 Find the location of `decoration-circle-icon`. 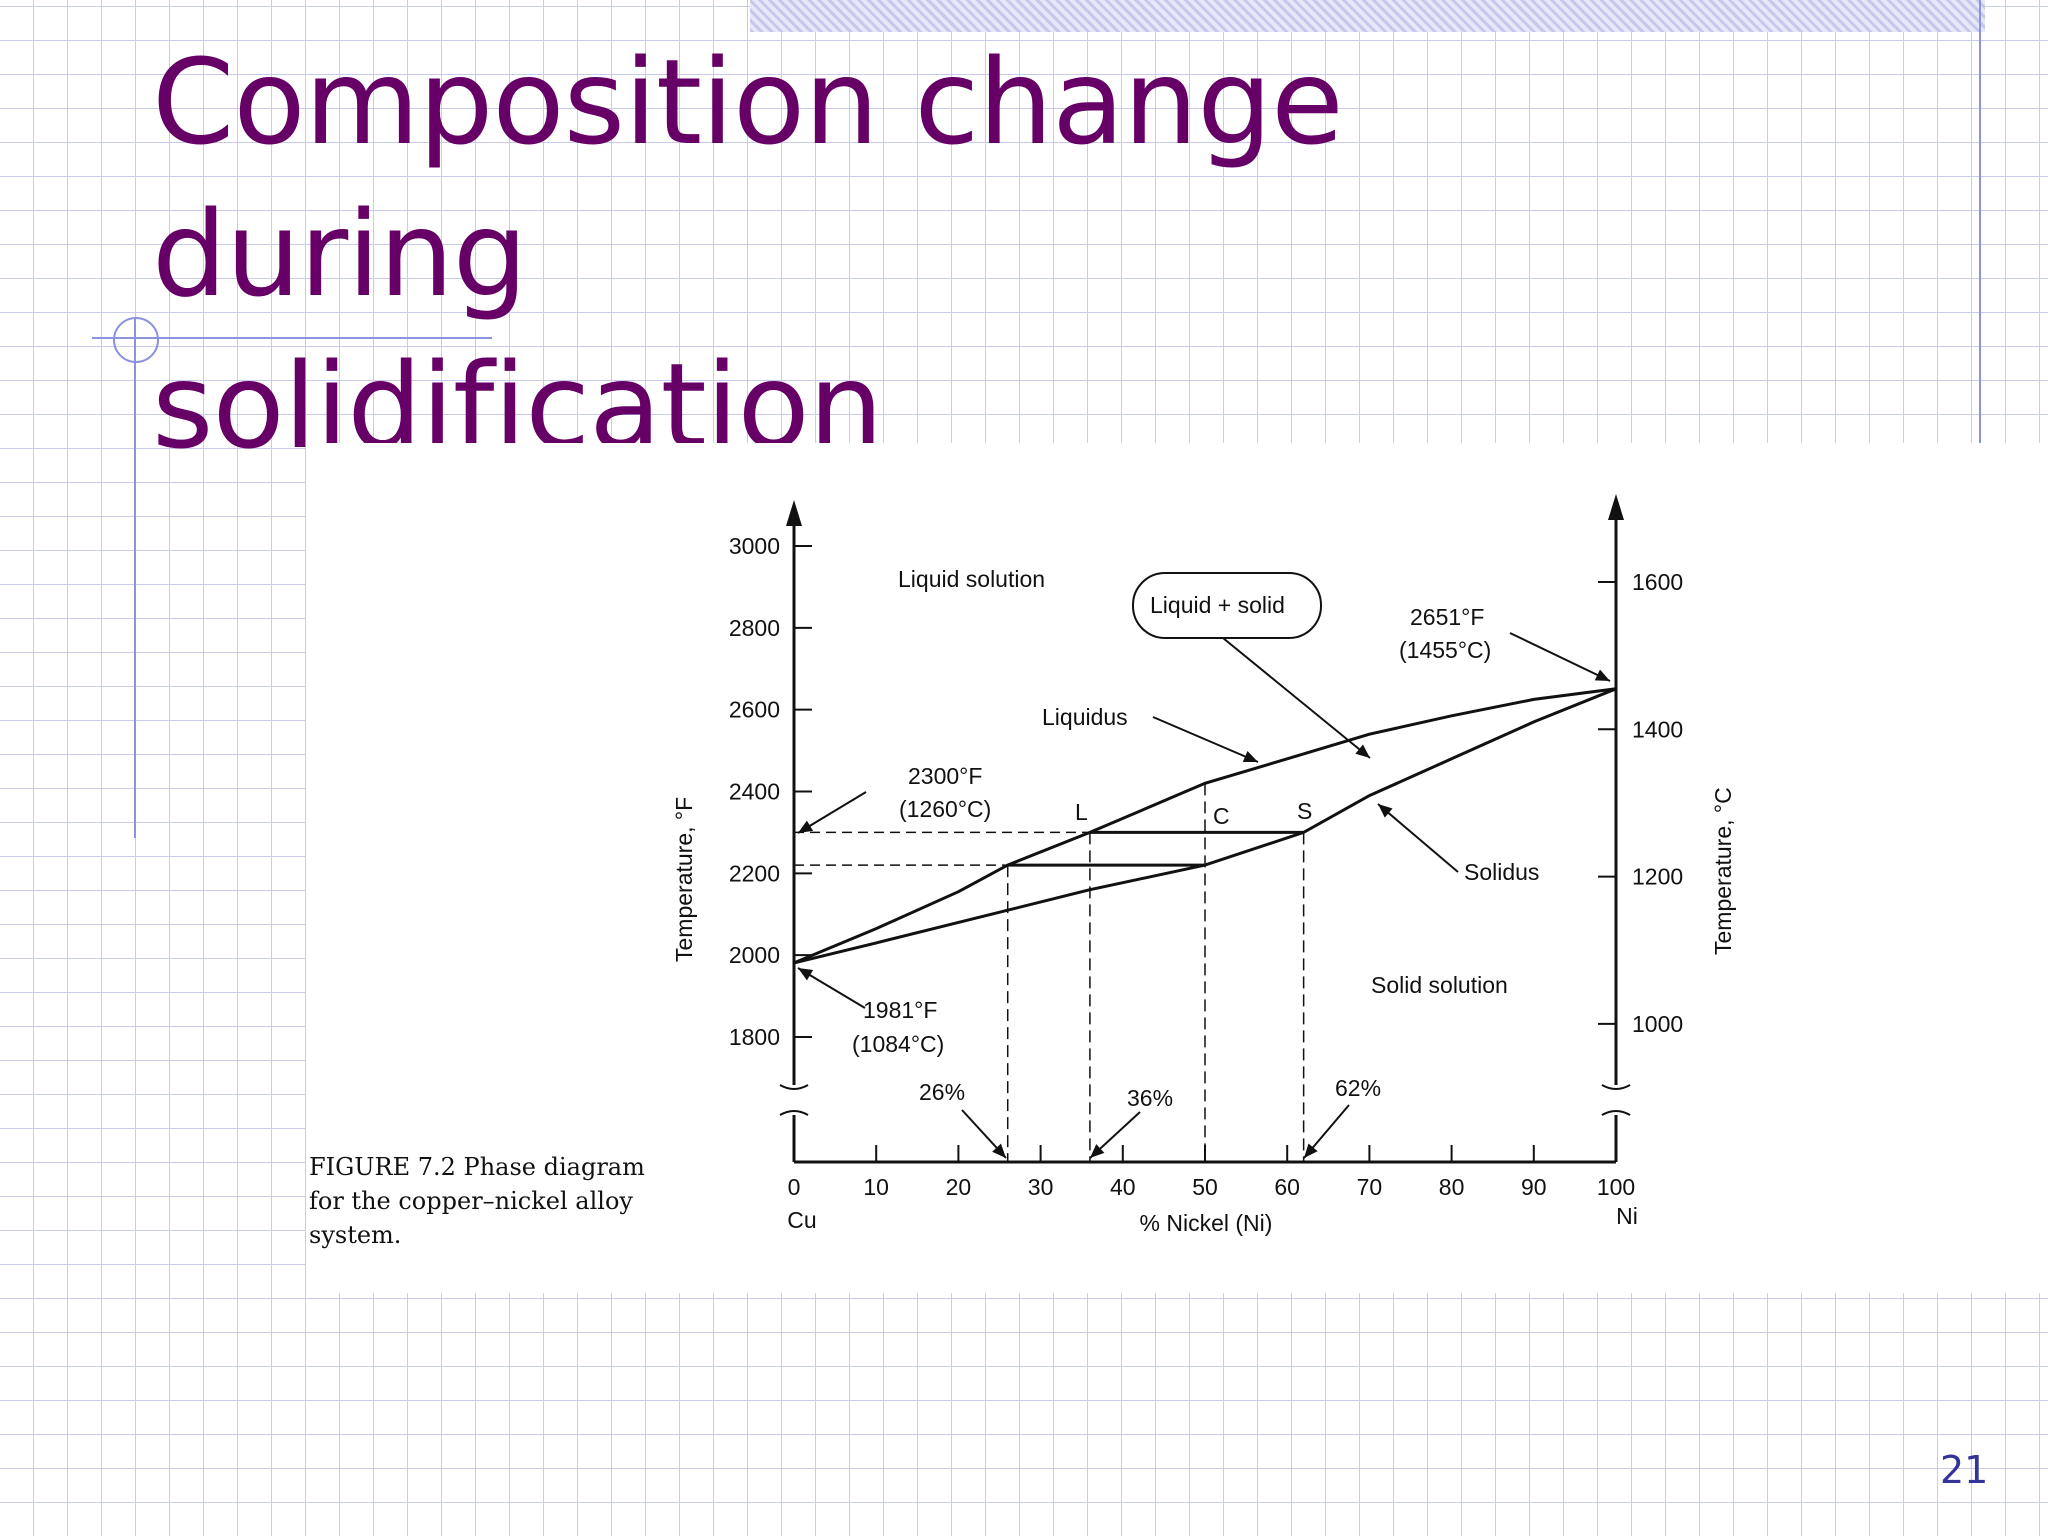

decoration-circle-icon is located at coordinates (136, 340).